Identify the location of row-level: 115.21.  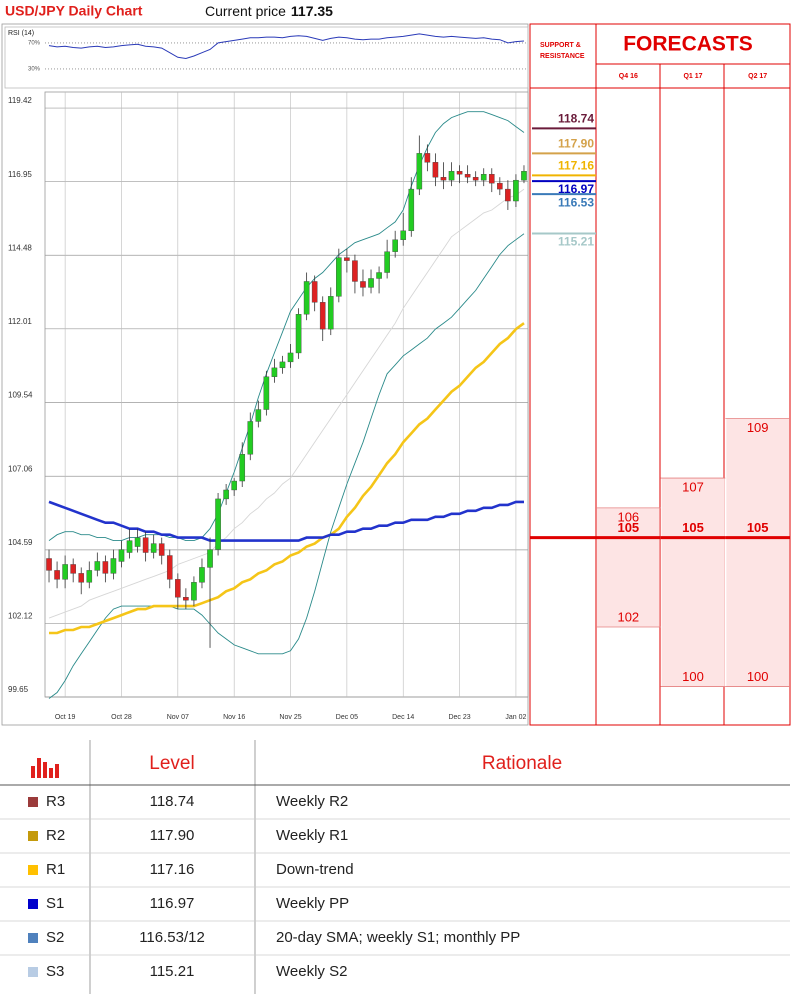
(172, 971).